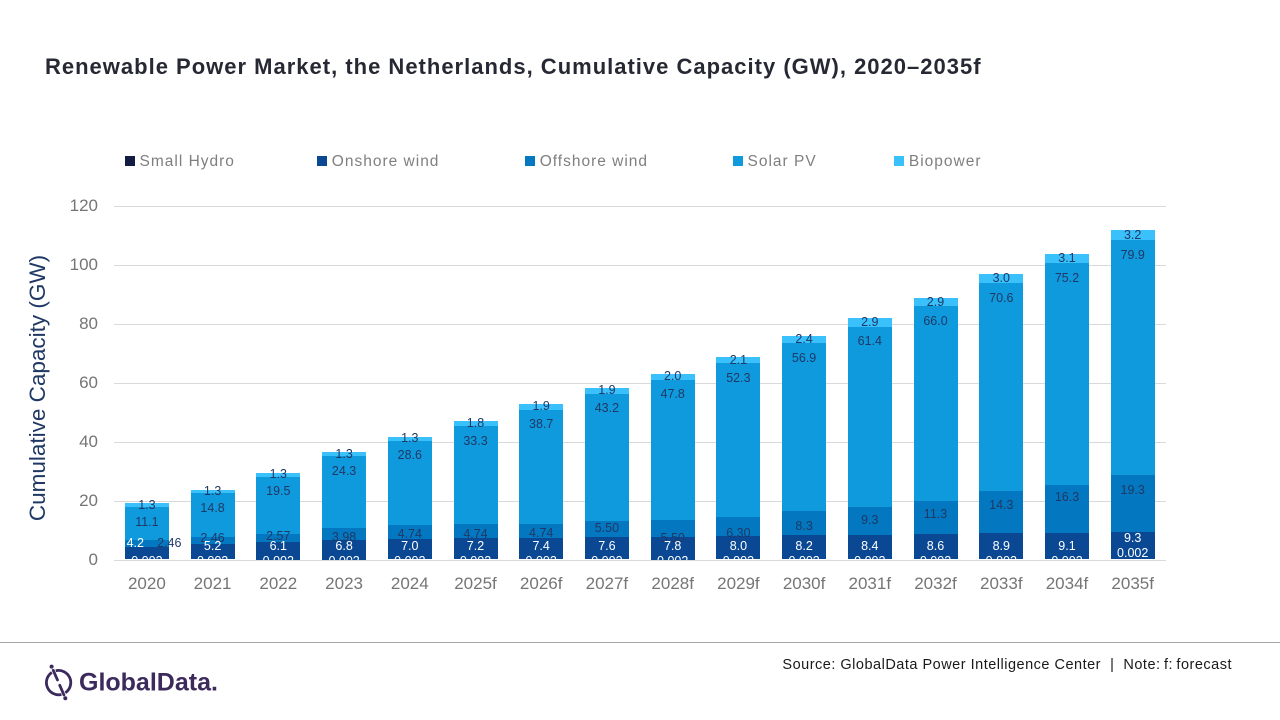 This screenshot has height=720, width=1280. Describe the element at coordinates (148, 683) in the screenshot. I see `svg-text: GlobalData.` at that location.